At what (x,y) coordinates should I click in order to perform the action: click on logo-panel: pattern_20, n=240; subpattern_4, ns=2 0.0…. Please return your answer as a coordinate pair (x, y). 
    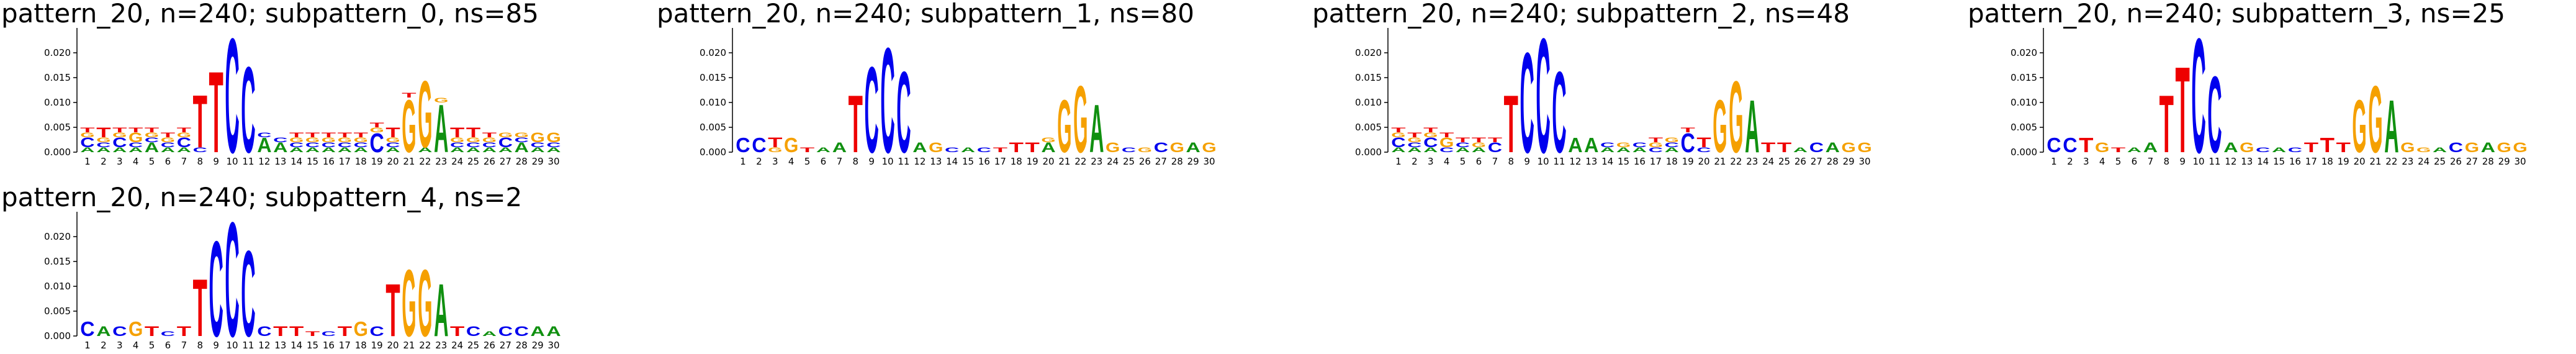
    Looking at the image, I should click on (281, 268).